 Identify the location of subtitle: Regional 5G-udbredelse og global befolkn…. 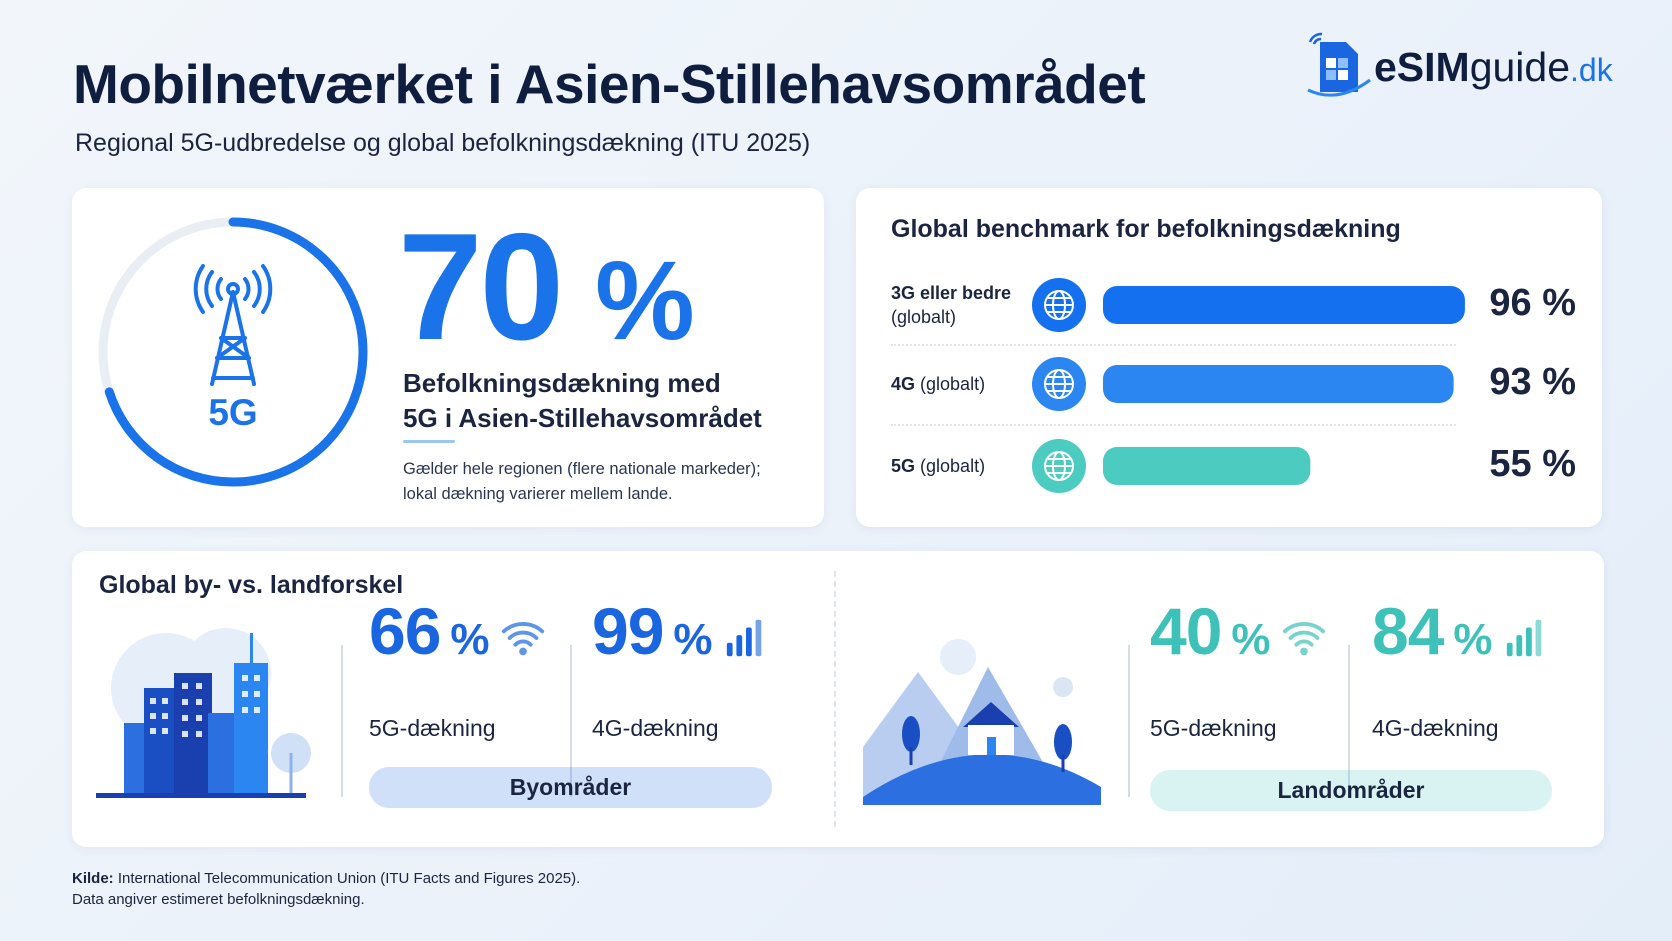
(443, 143).